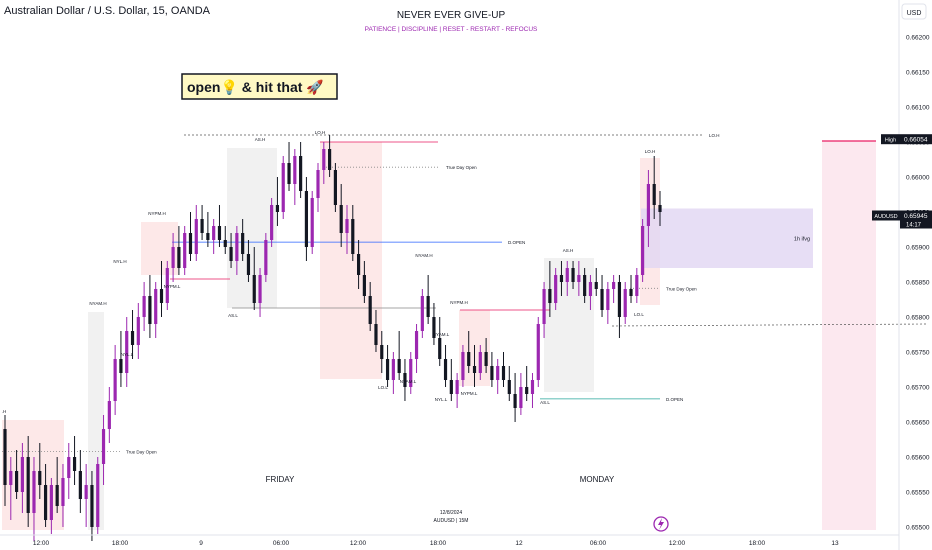  I want to click on time-tick-label: 12, so click(519, 543).